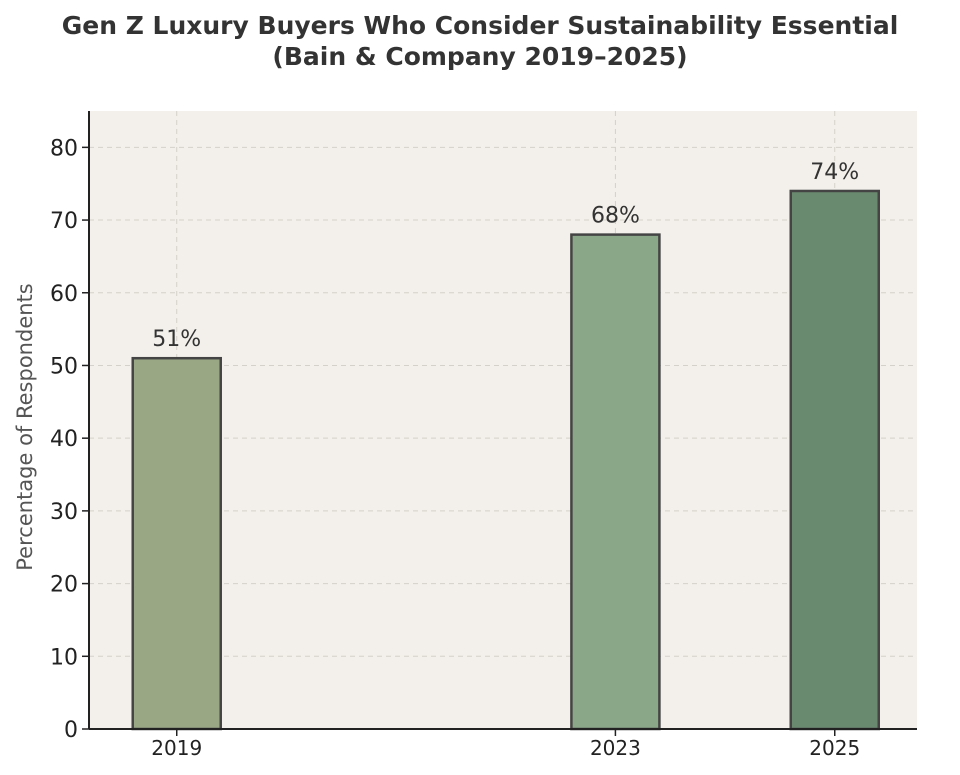 Image resolution: width=960 pixels, height=775 pixels. What do you see at coordinates (480, 56) in the screenshot?
I see `chart-subtitle: (Bain & Company 2019–2025)` at bounding box center [480, 56].